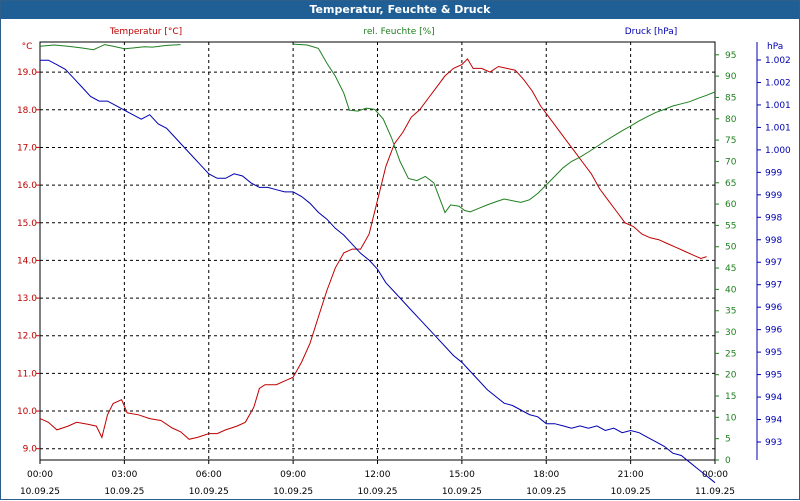 The image size is (800, 501). I want to click on humidity-tick-label: 65, so click(730, 184).